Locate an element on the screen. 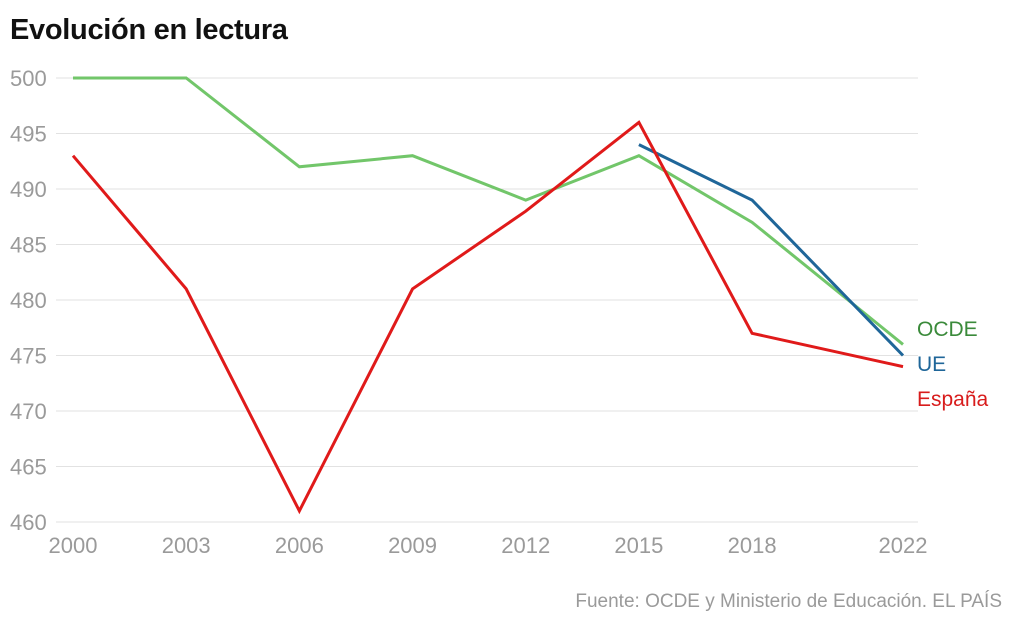  x-tick-label: 2018 is located at coordinates (752, 545).